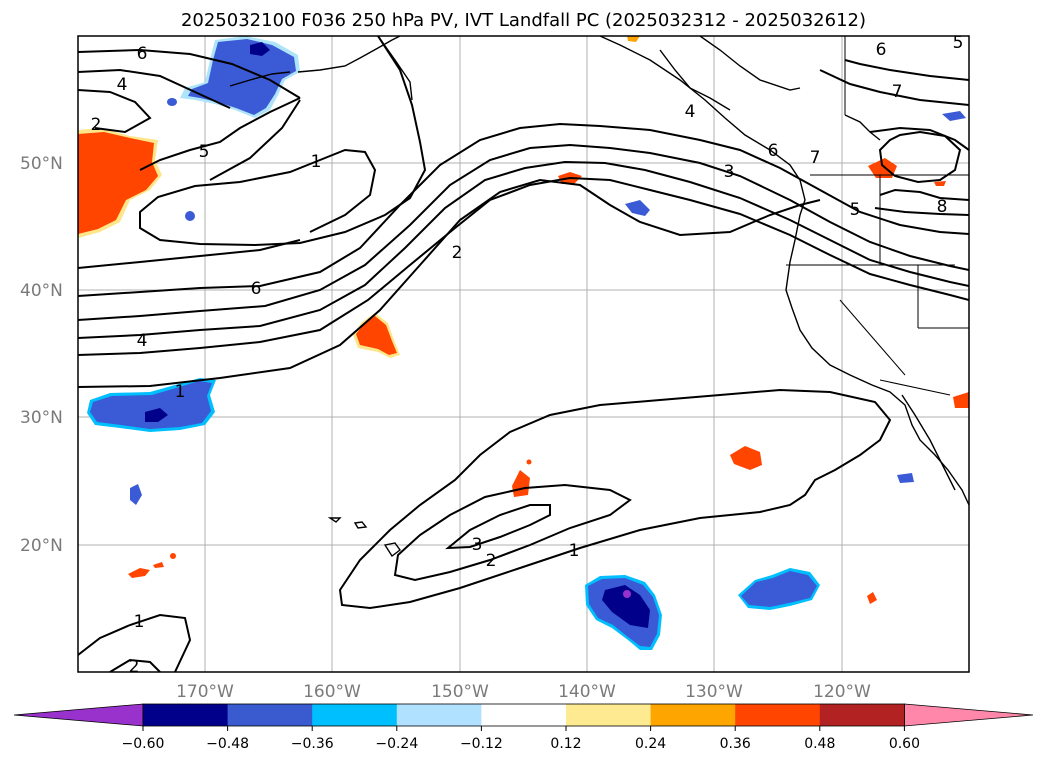 The image size is (1047, 765). I want to click on lon-label: 140°W, so click(587, 692).